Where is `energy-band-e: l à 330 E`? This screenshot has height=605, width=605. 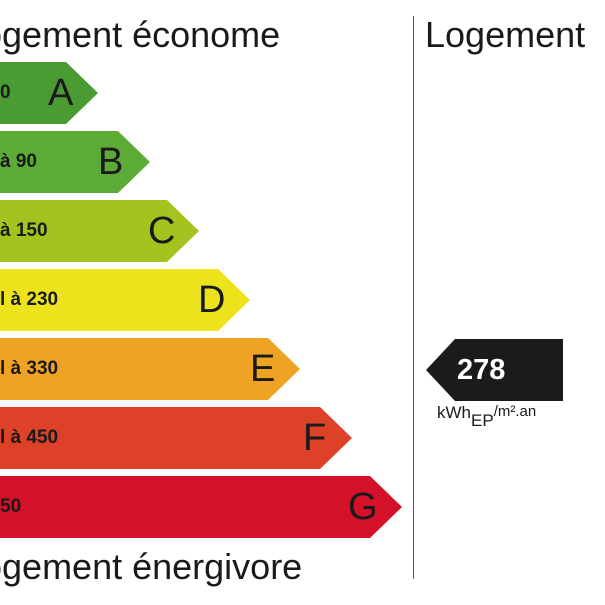 energy-band-e: l à 330 E is located at coordinates (150, 369).